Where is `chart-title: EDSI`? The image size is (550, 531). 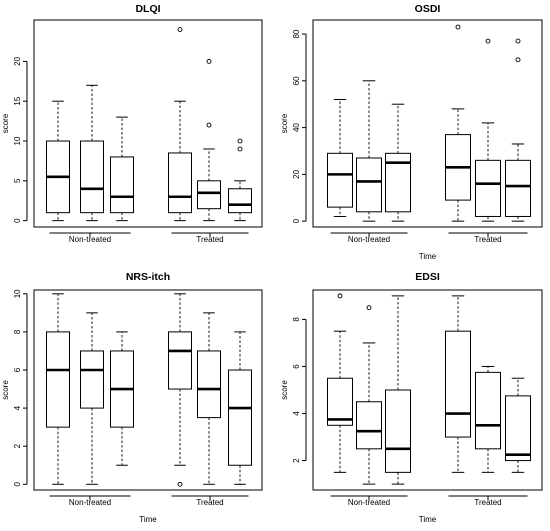 chart-title: EDSI is located at coordinates (427, 277).